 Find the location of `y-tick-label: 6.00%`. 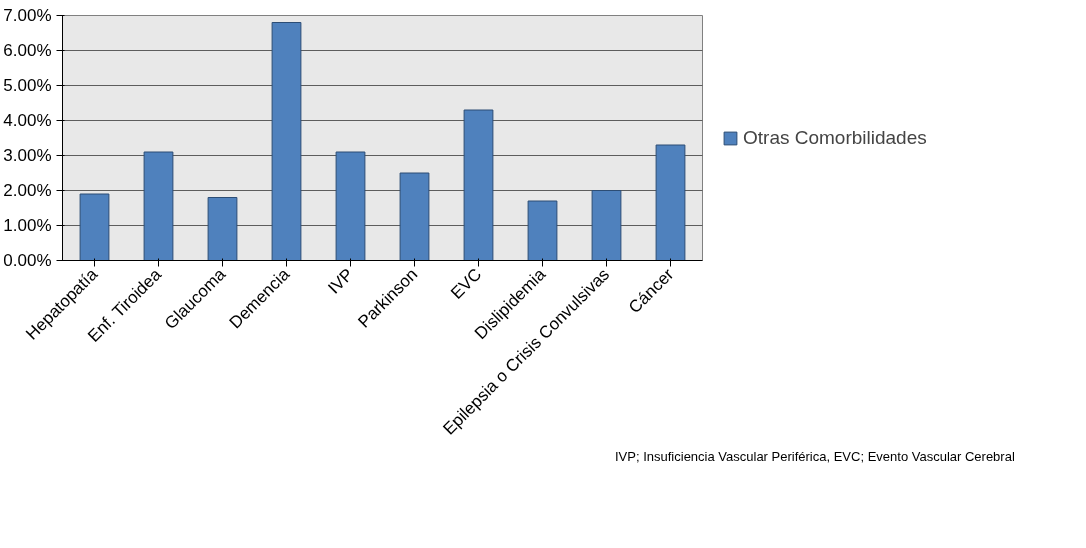

y-tick-label: 6.00% is located at coordinates (27, 50).